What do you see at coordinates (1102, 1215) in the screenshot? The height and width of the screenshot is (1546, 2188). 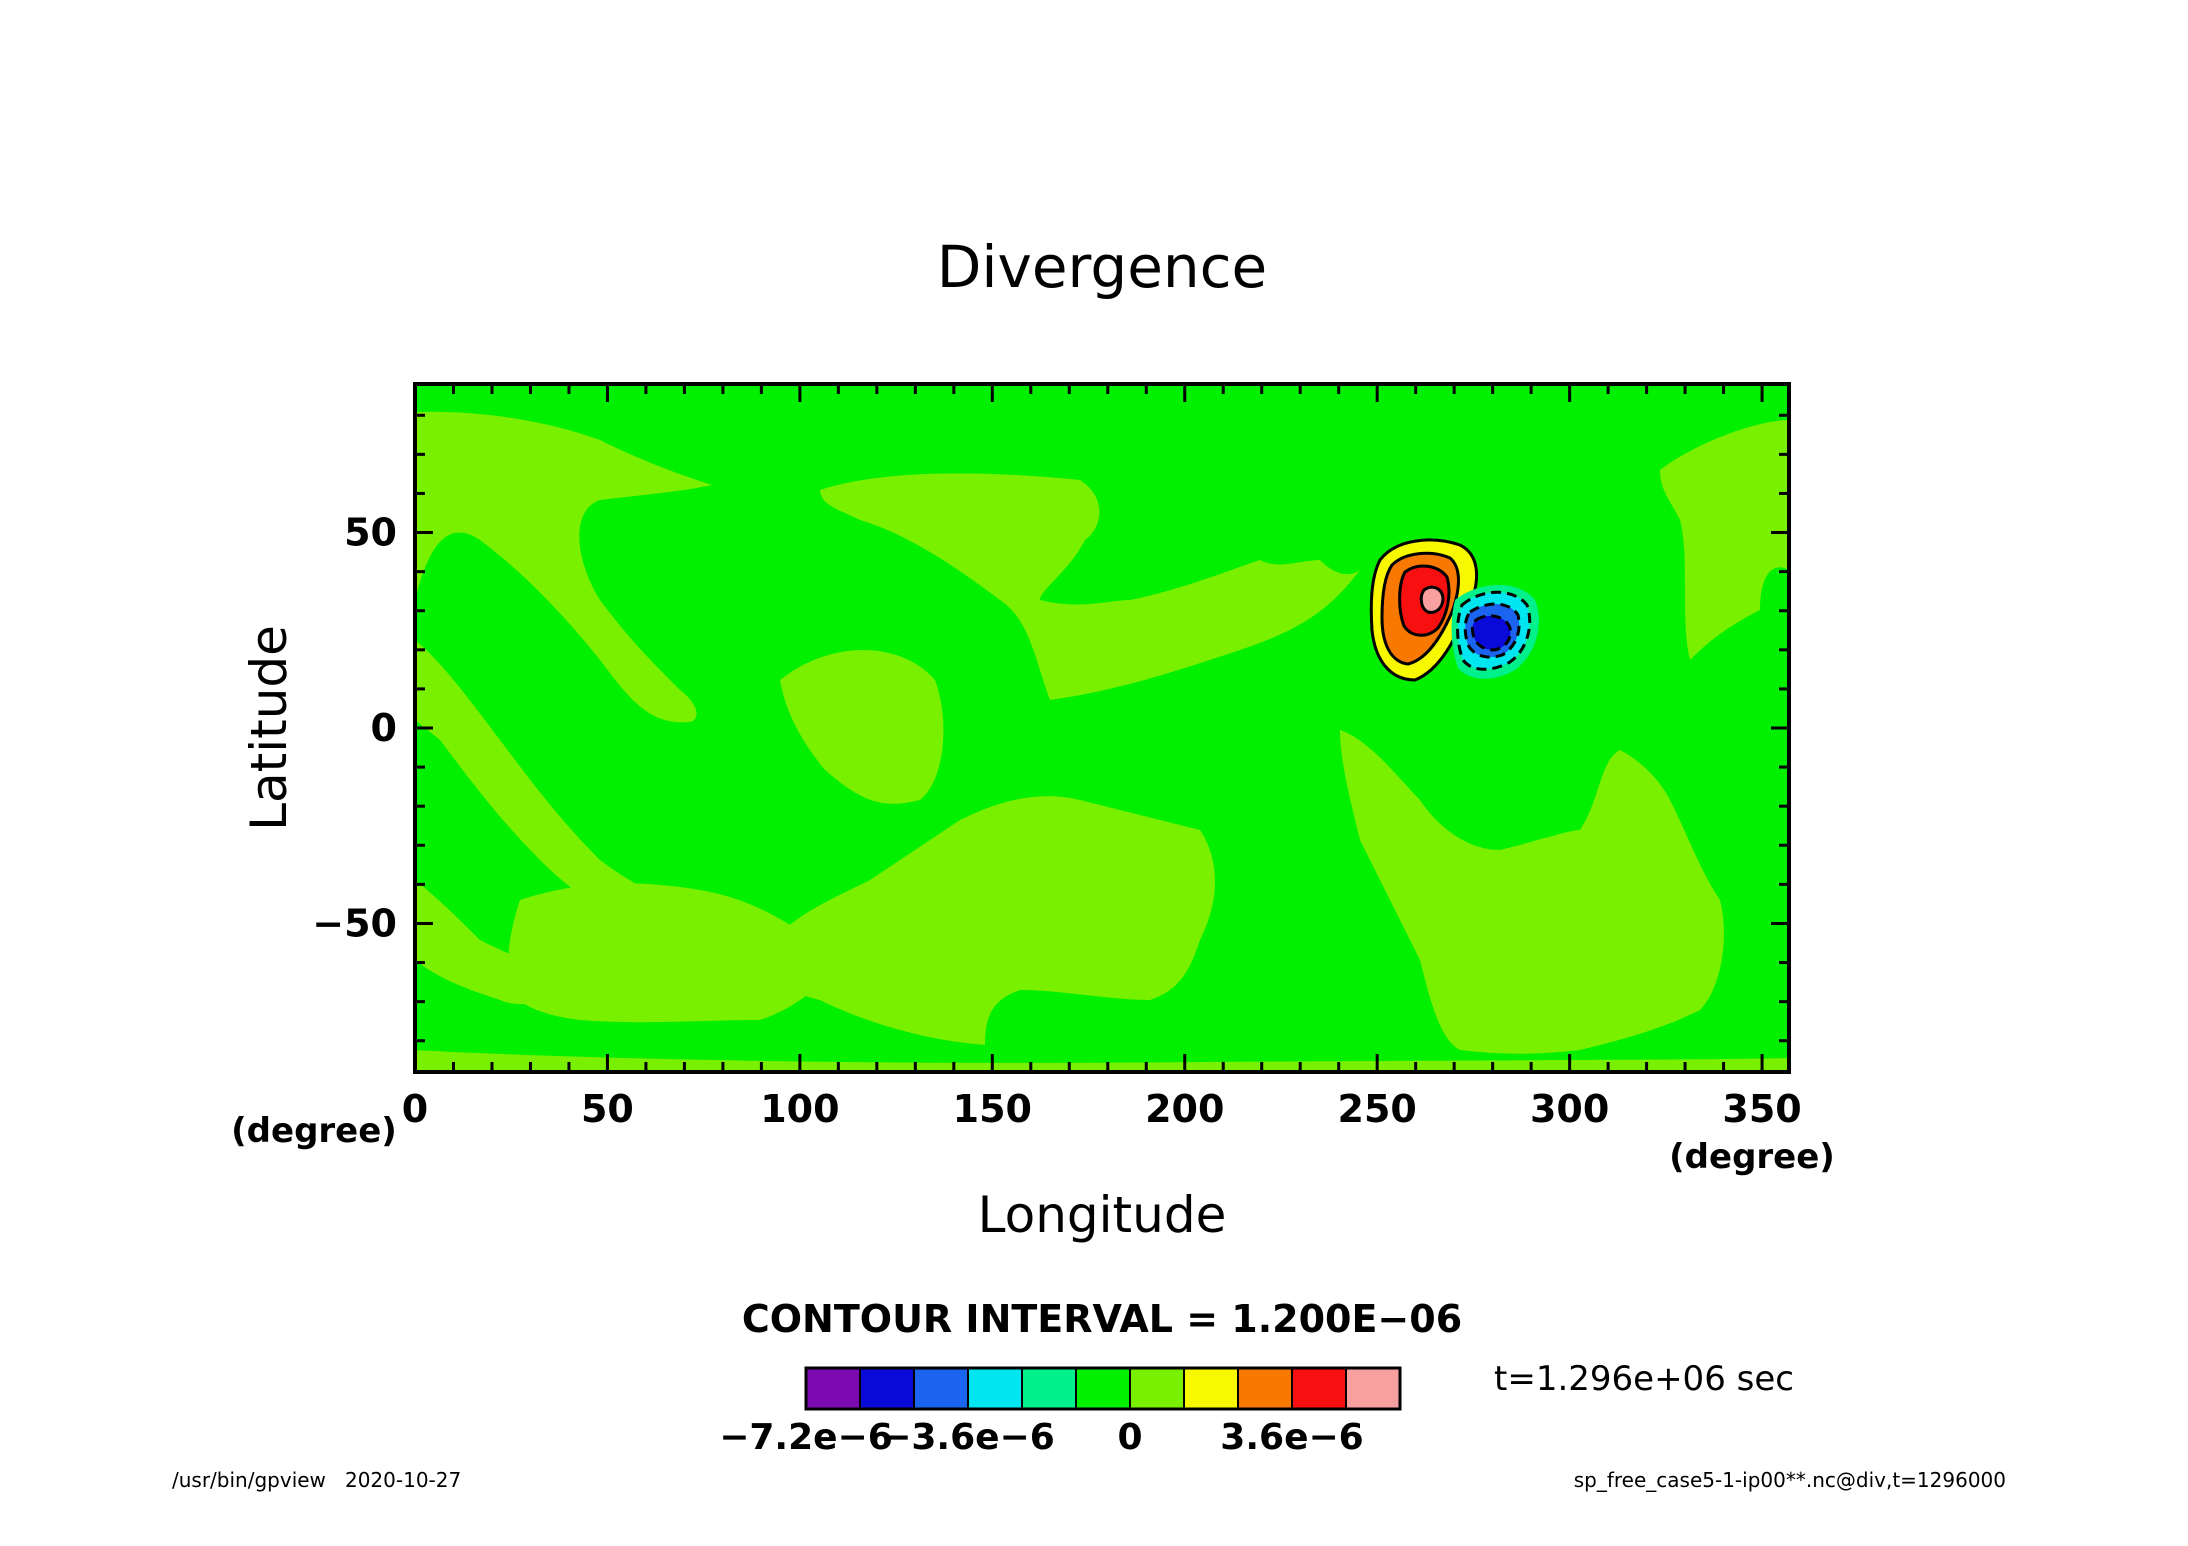 I see `x-axis-label: Longitude` at bounding box center [1102, 1215].